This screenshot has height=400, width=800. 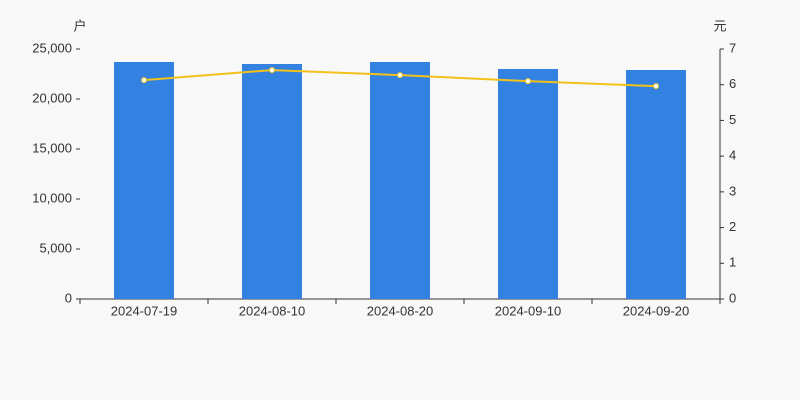 What do you see at coordinates (732, 83) in the screenshot?
I see `y2-tick-label: 6` at bounding box center [732, 83].